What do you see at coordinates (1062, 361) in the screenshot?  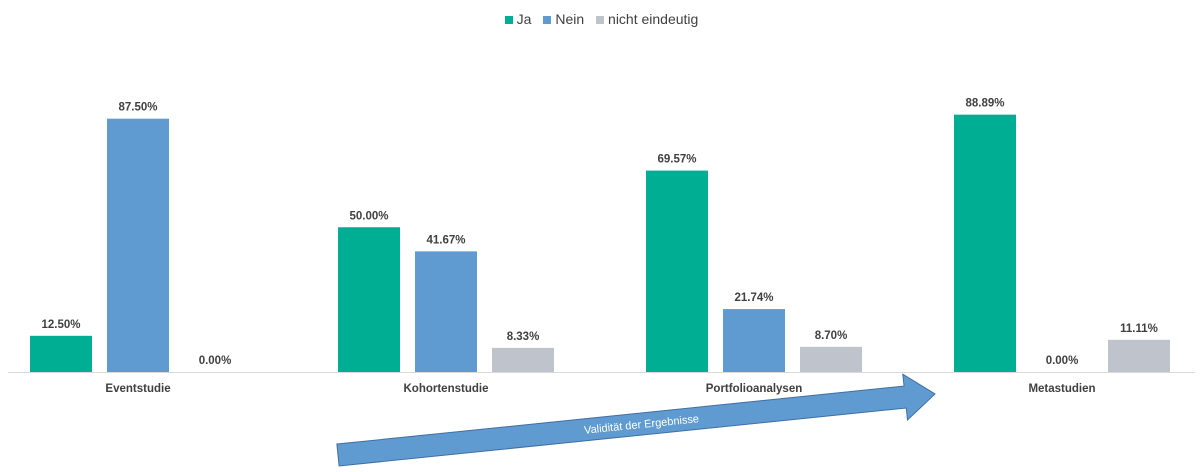 I see `data-label-nein-metastudien: 0.00%` at bounding box center [1062, 361].